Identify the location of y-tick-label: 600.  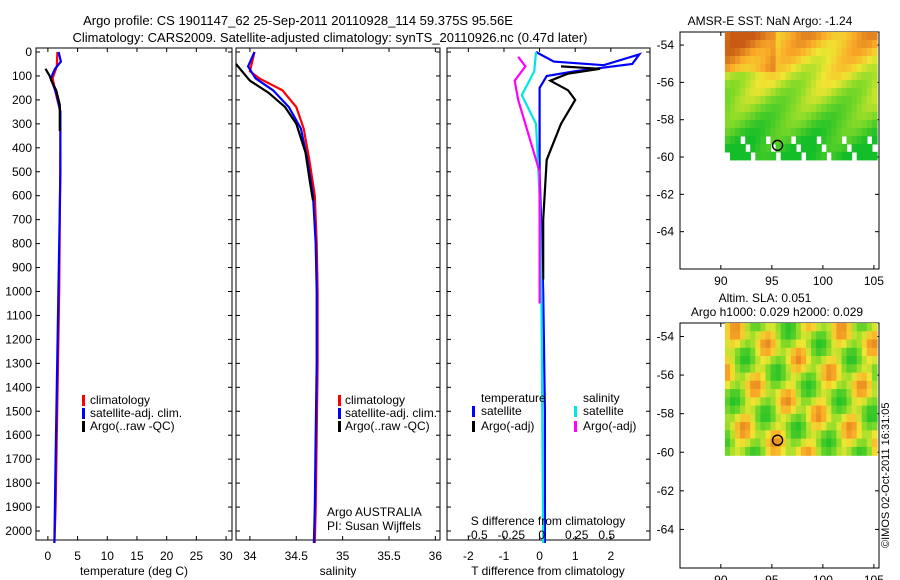
(22, 196).